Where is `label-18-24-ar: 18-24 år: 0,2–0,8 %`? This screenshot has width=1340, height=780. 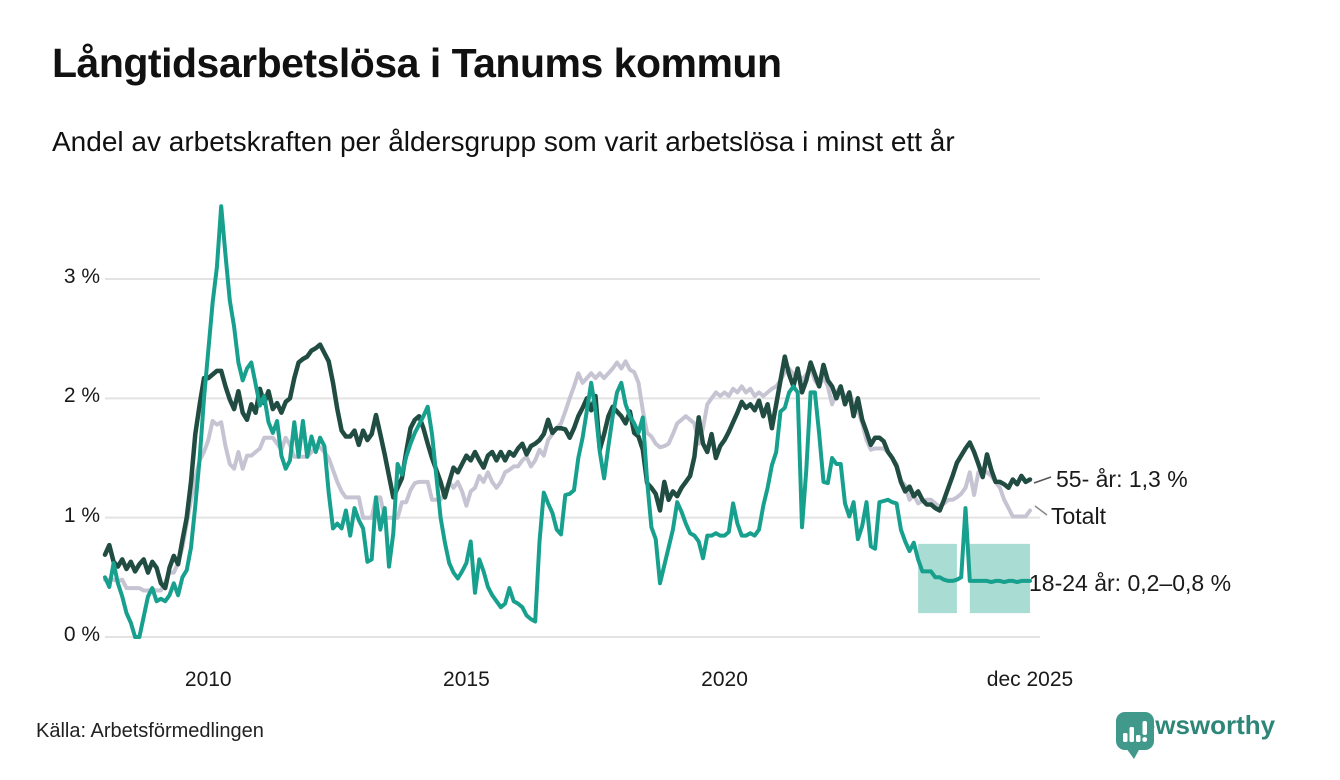 label-18-24-ar: 18-24 år: 0,2–0,8 % is located at coordinates (1130, 583).